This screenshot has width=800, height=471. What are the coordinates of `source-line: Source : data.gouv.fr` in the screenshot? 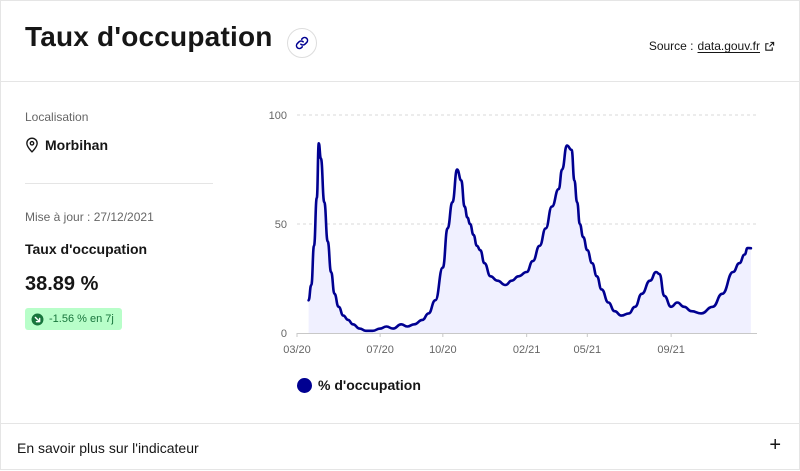 It's located at (712, 46).